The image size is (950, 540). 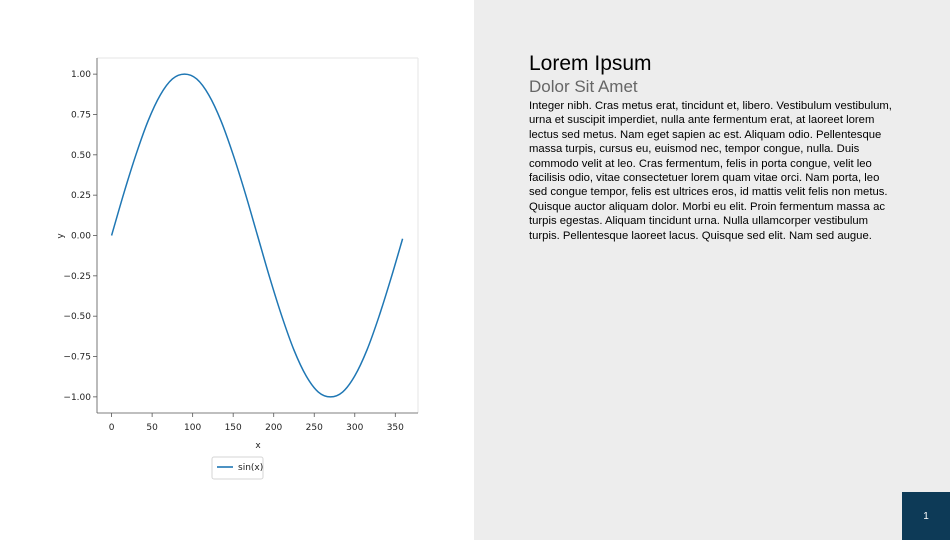 What do you see at coordinates (81, 115) in the screenshot?
I see `y-tick-label: 0.75` at bounding box center [81, 115].